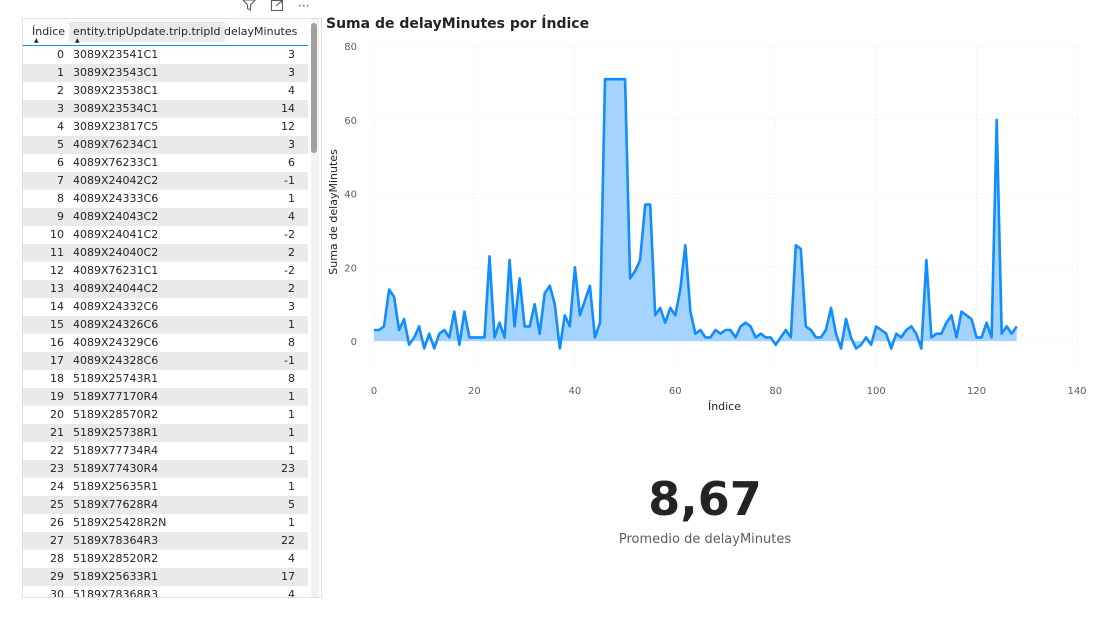 The image size is (1117, 622). Describe the element at coordinates (1076, 391) in the screenshot. I see `x-tick-label: 140` at that location.